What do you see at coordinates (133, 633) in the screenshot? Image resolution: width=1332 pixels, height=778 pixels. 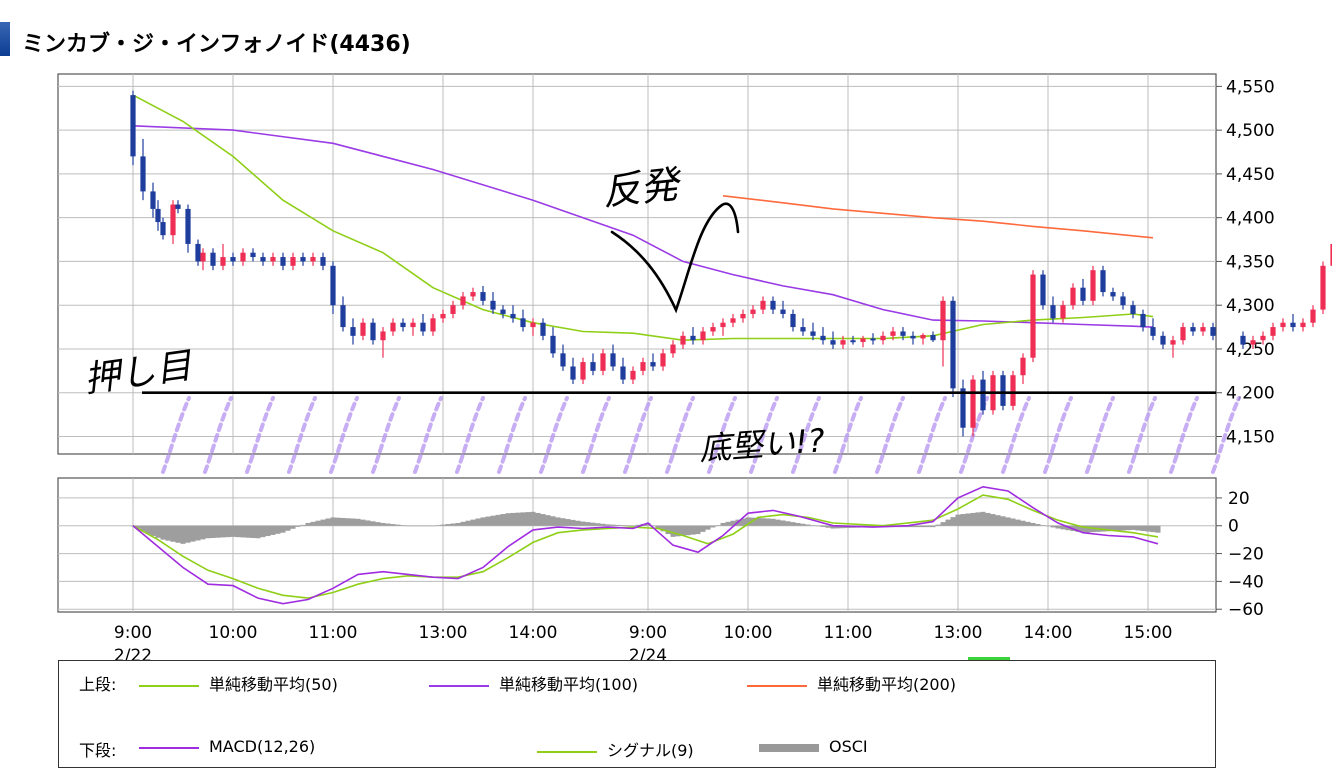 I see `x-tick-label: 9:00` at bounding box center [133, 633].